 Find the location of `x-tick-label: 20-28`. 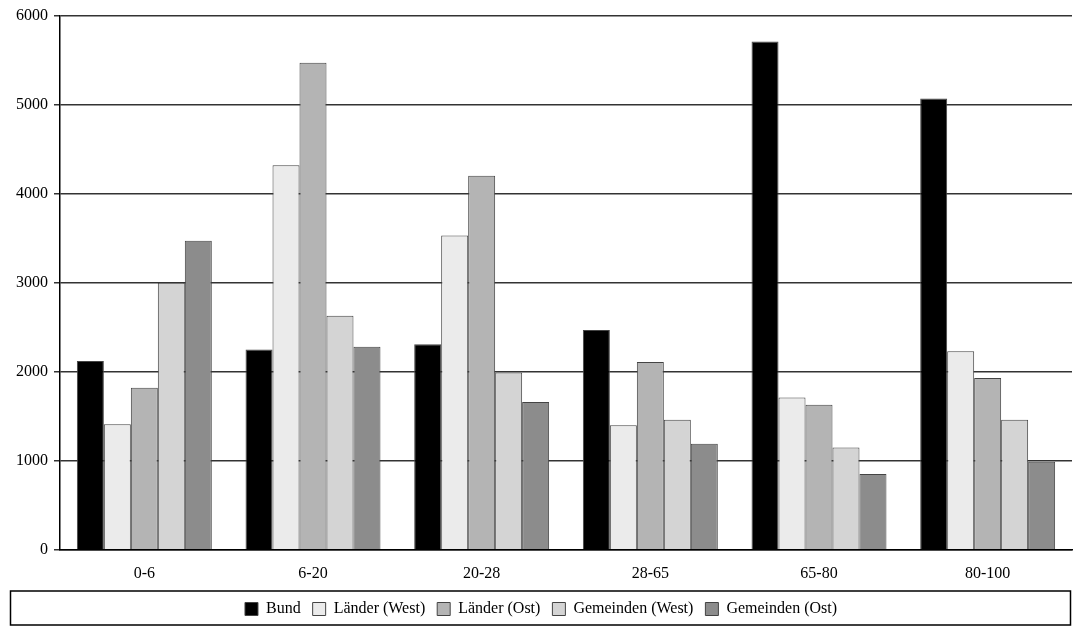

x-tick-label: 20-28 is located at coordinates (482, 572).